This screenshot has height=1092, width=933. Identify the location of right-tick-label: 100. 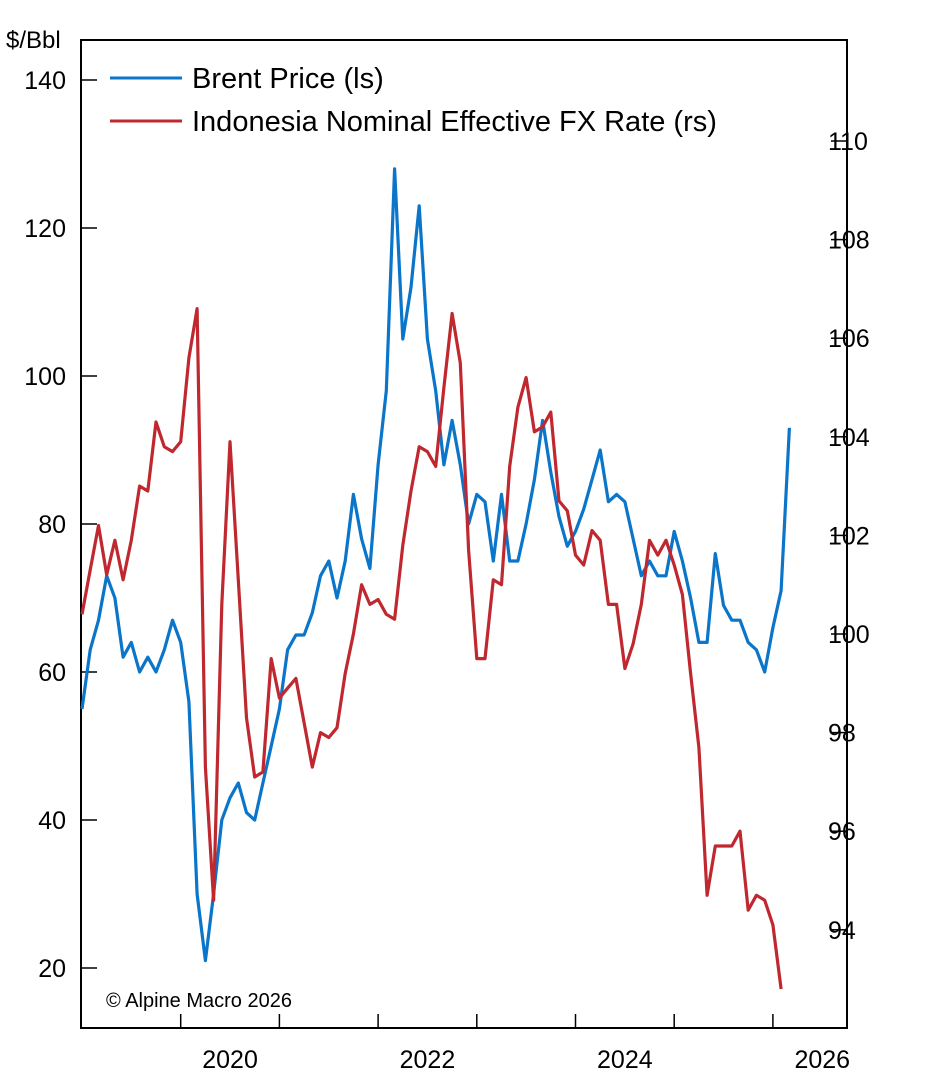
(849, 635).